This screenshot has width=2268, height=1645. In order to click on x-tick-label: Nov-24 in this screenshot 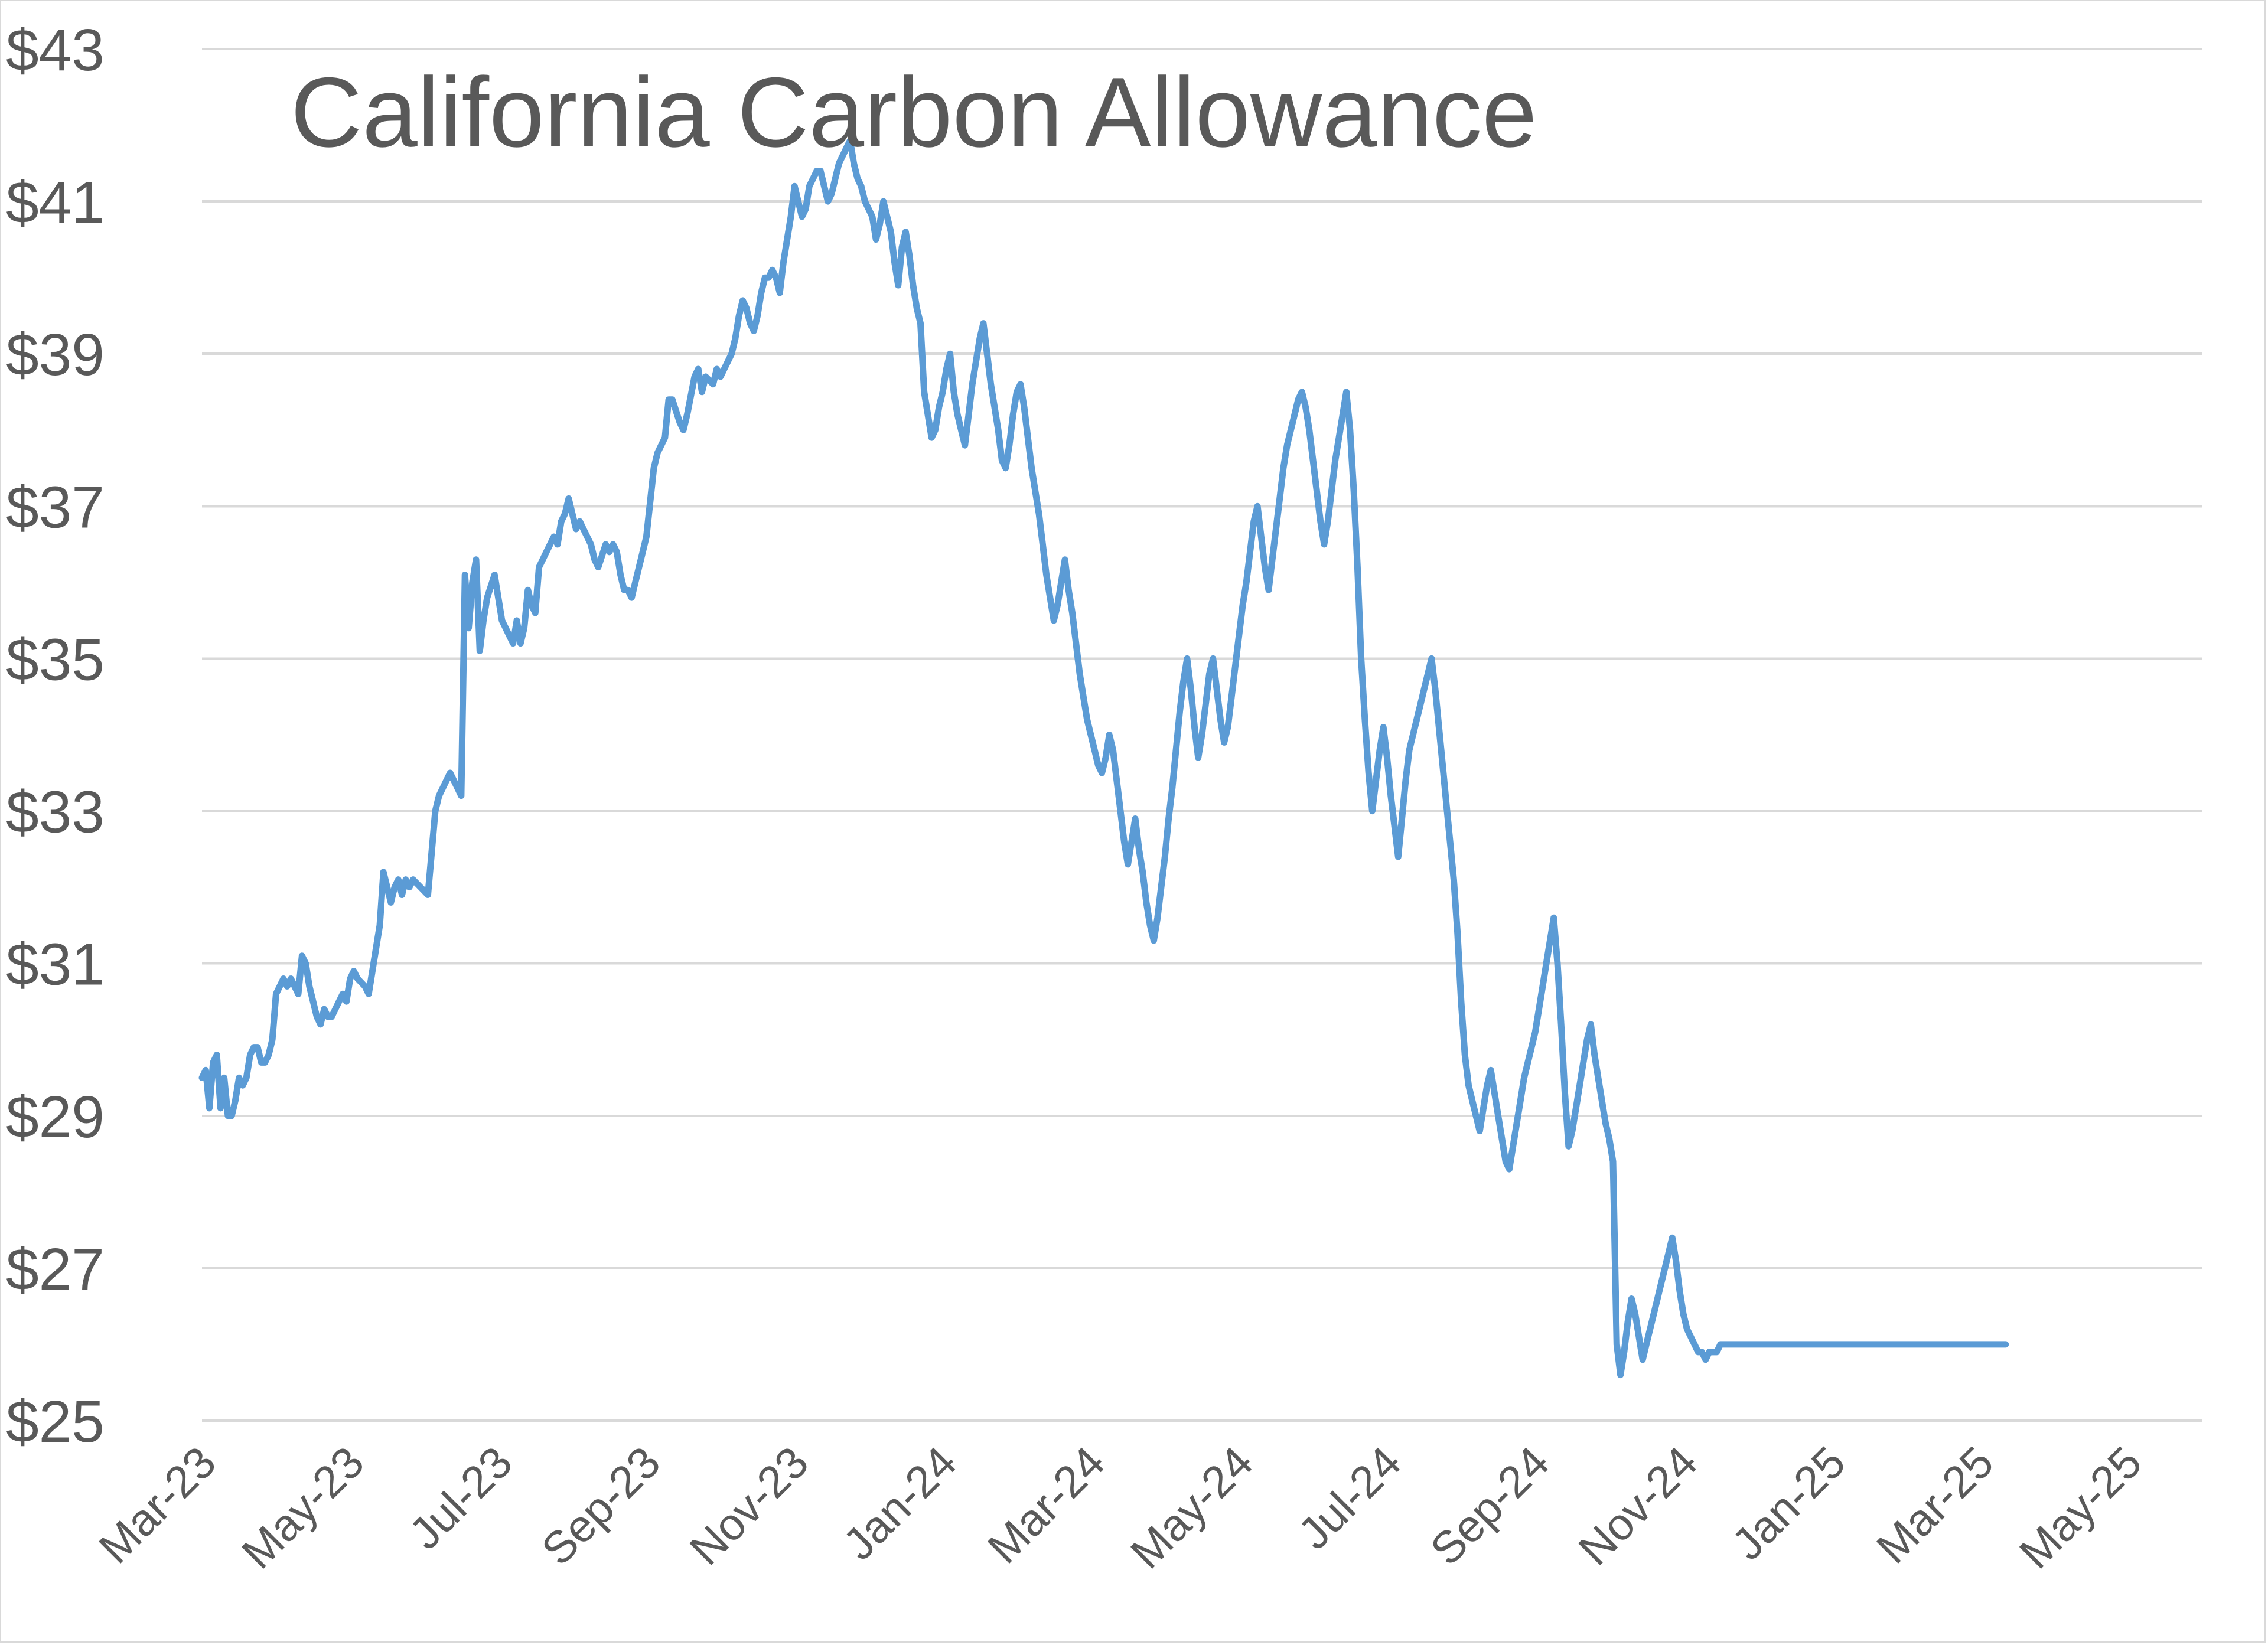, I will do `click(1638, 1506)`.